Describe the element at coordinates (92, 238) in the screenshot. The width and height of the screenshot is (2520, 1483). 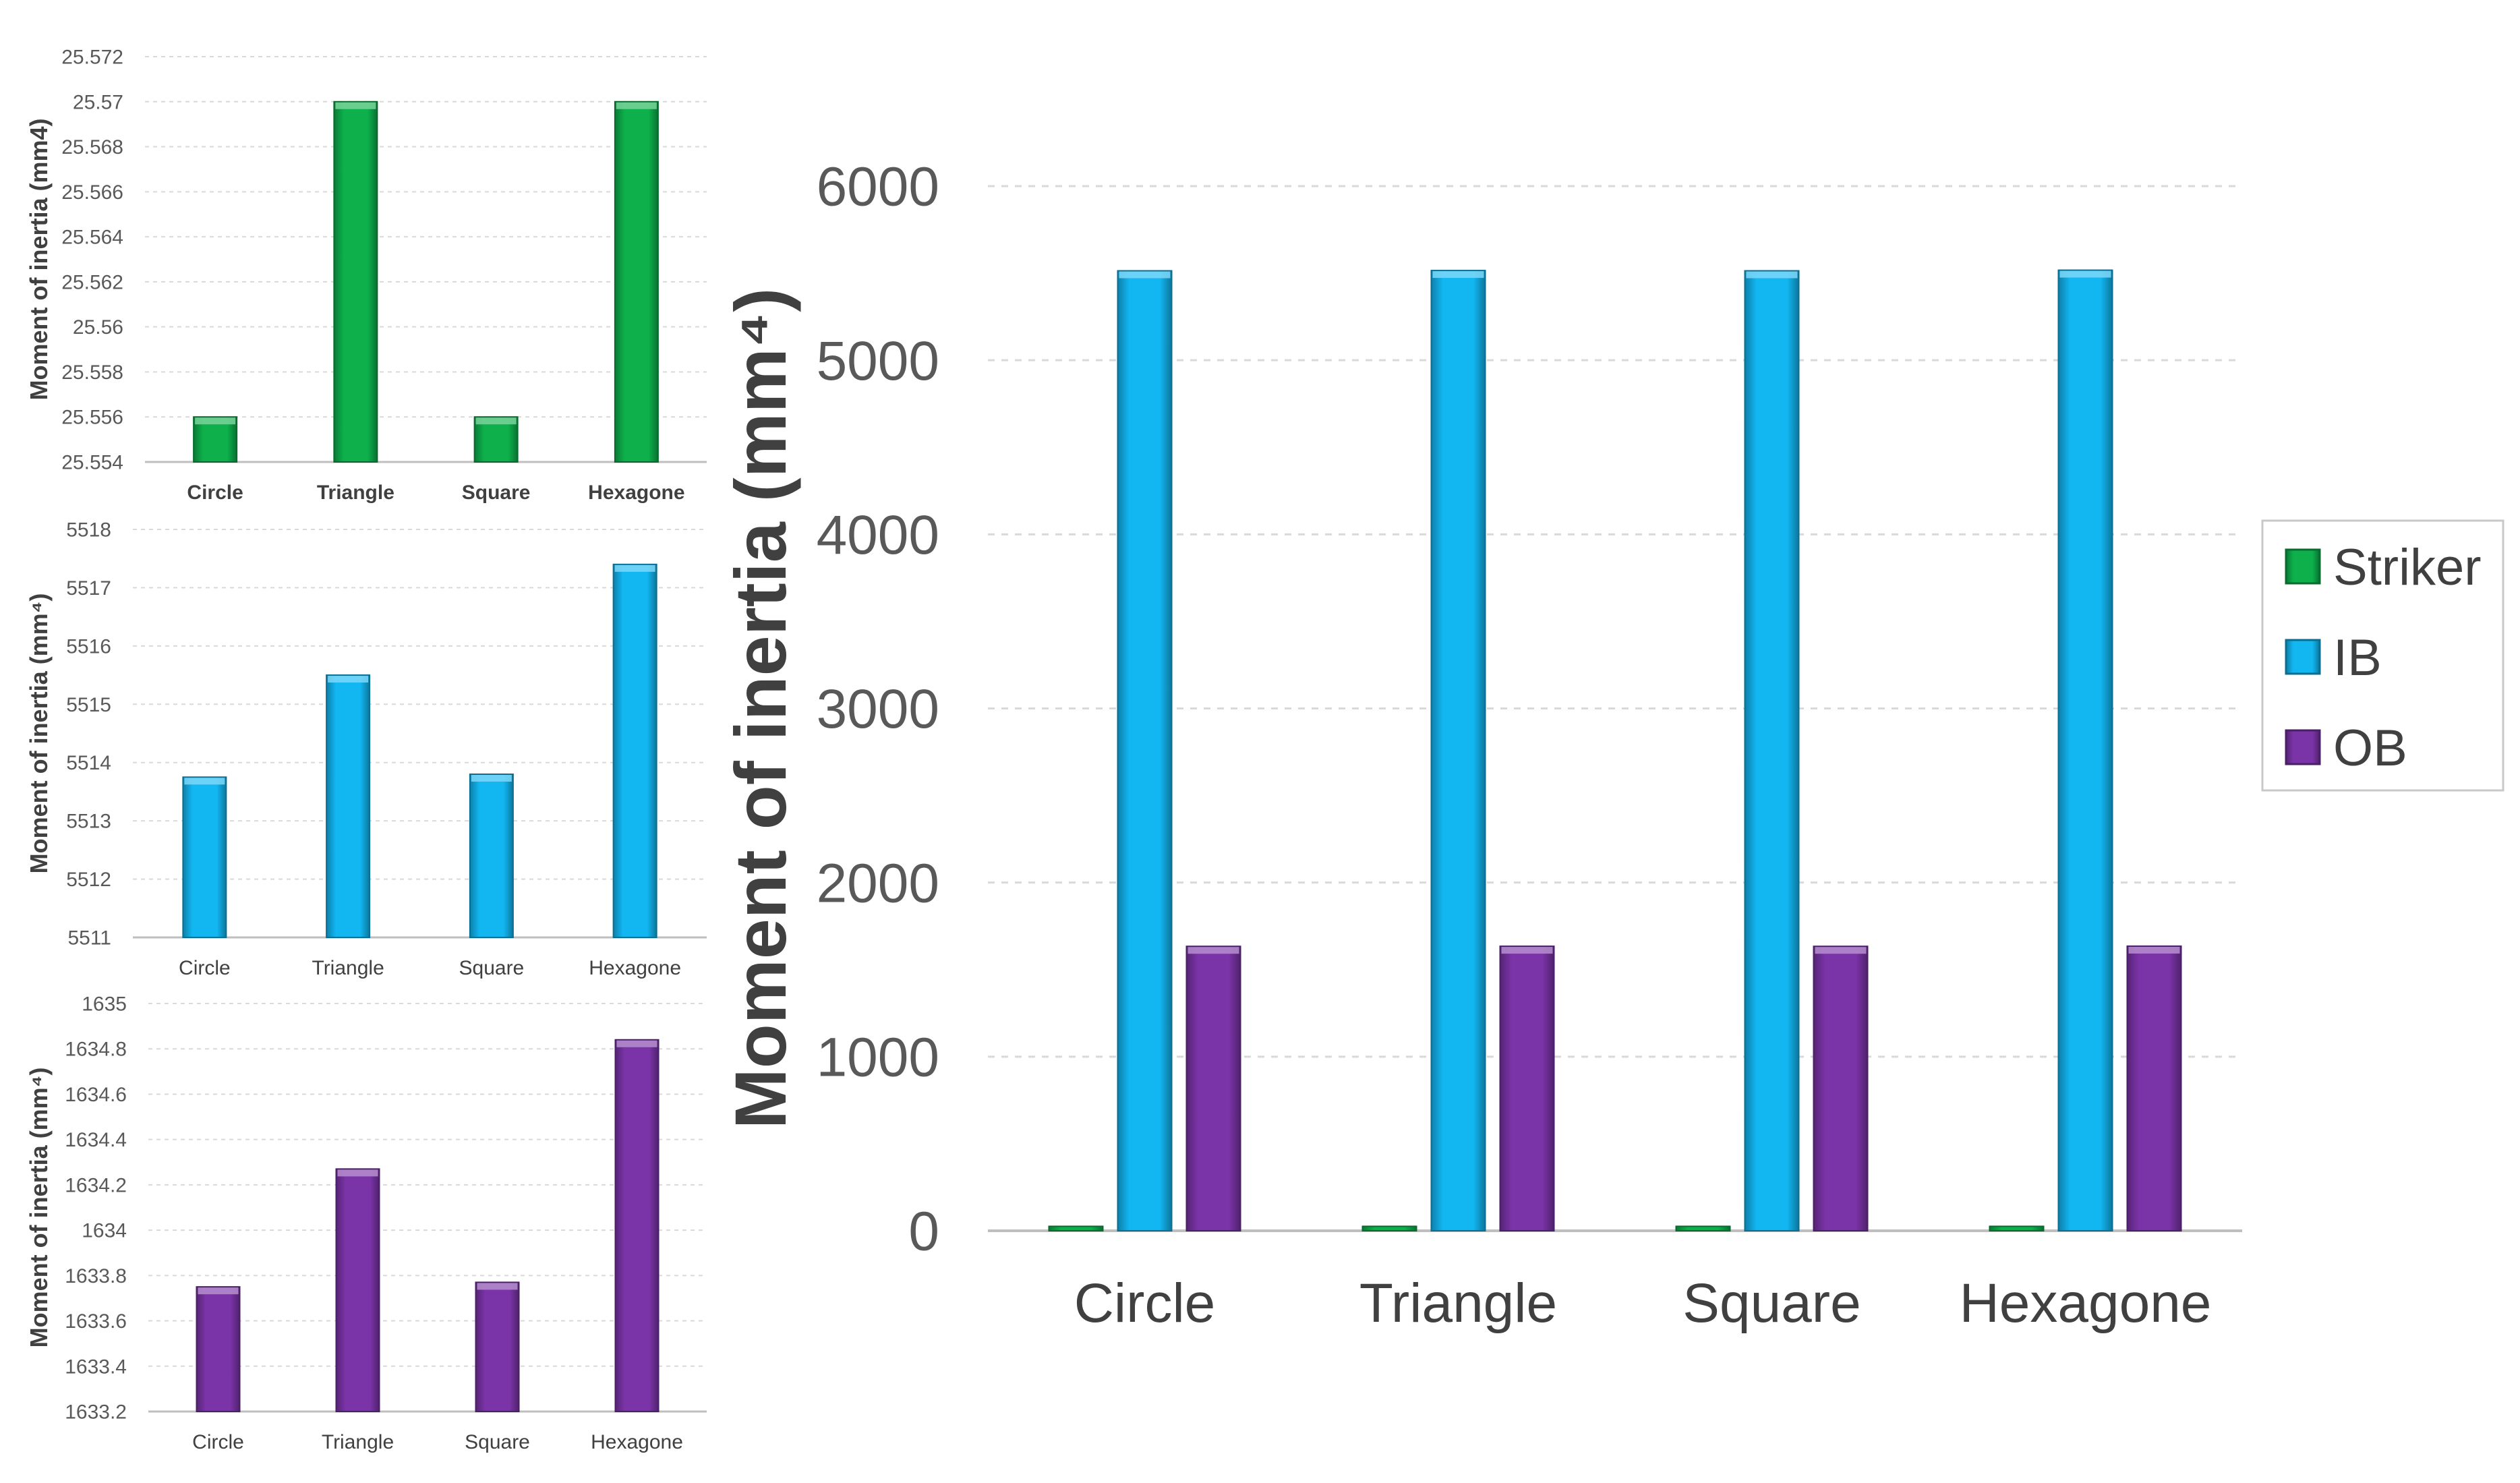
I see `y-tick-label: 25.564` at that location.